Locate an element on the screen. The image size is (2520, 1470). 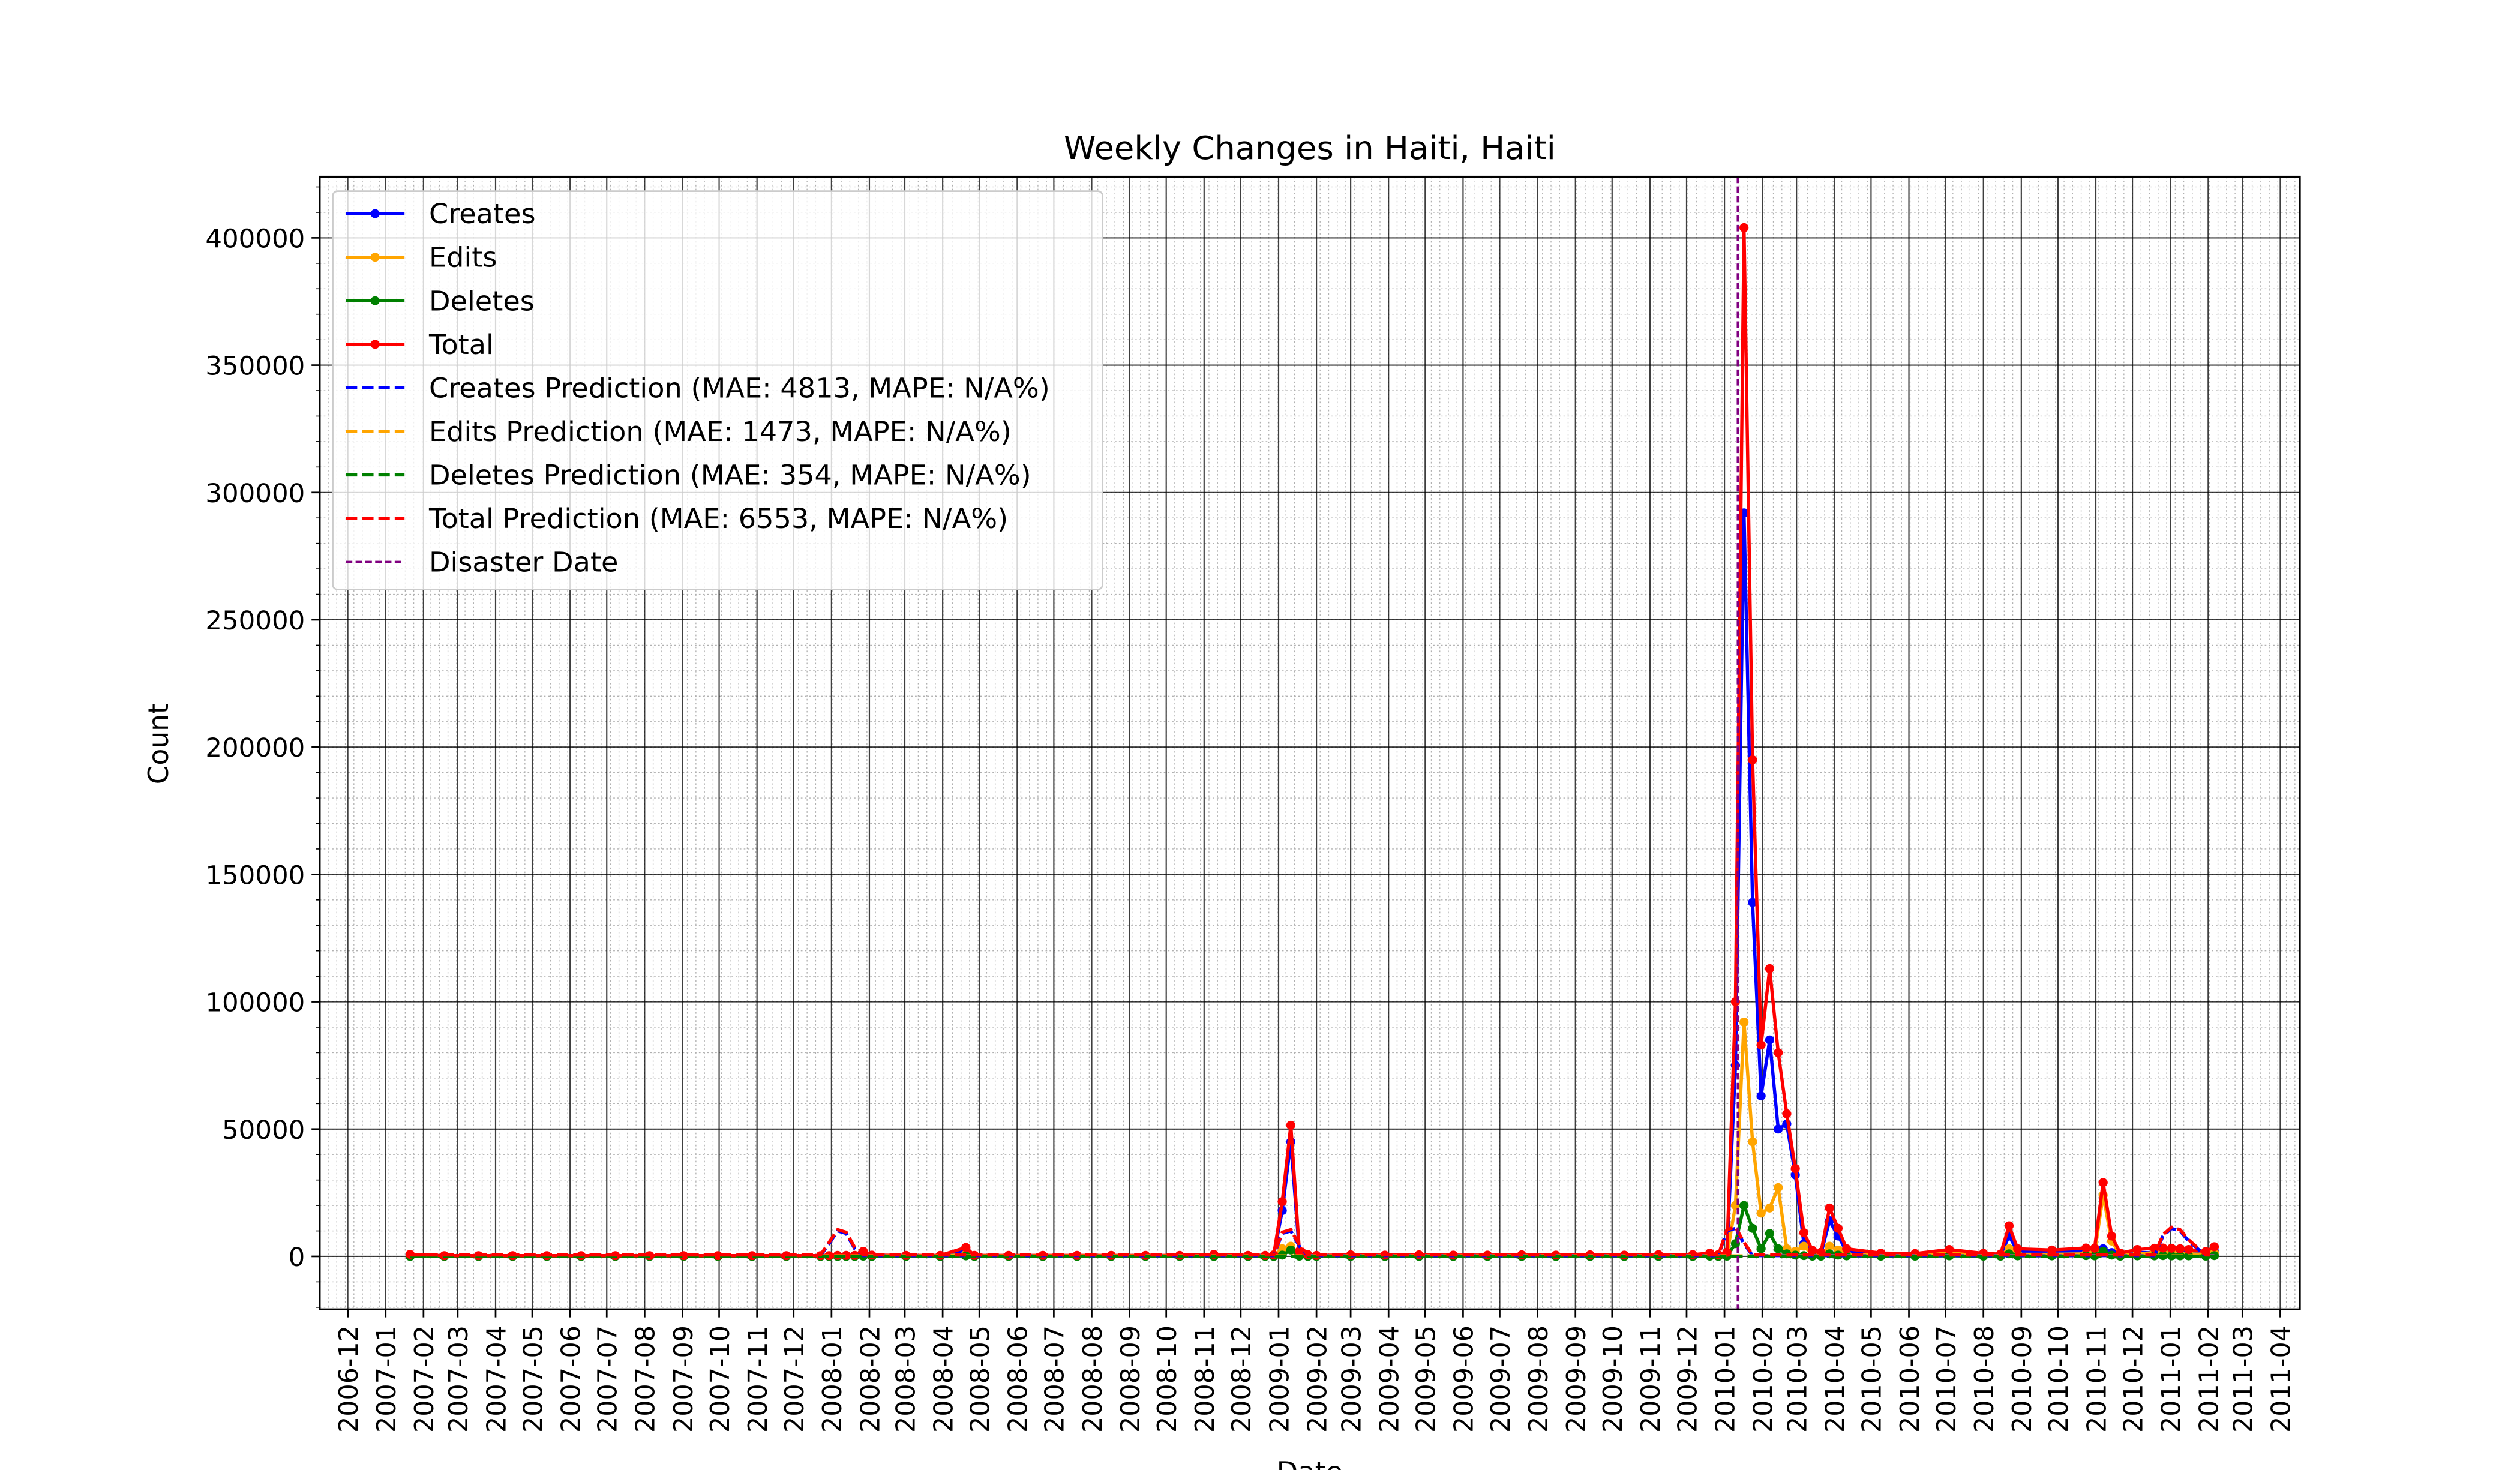
x-tick-label: 2007-02 is located at coordinates (425, 1379).